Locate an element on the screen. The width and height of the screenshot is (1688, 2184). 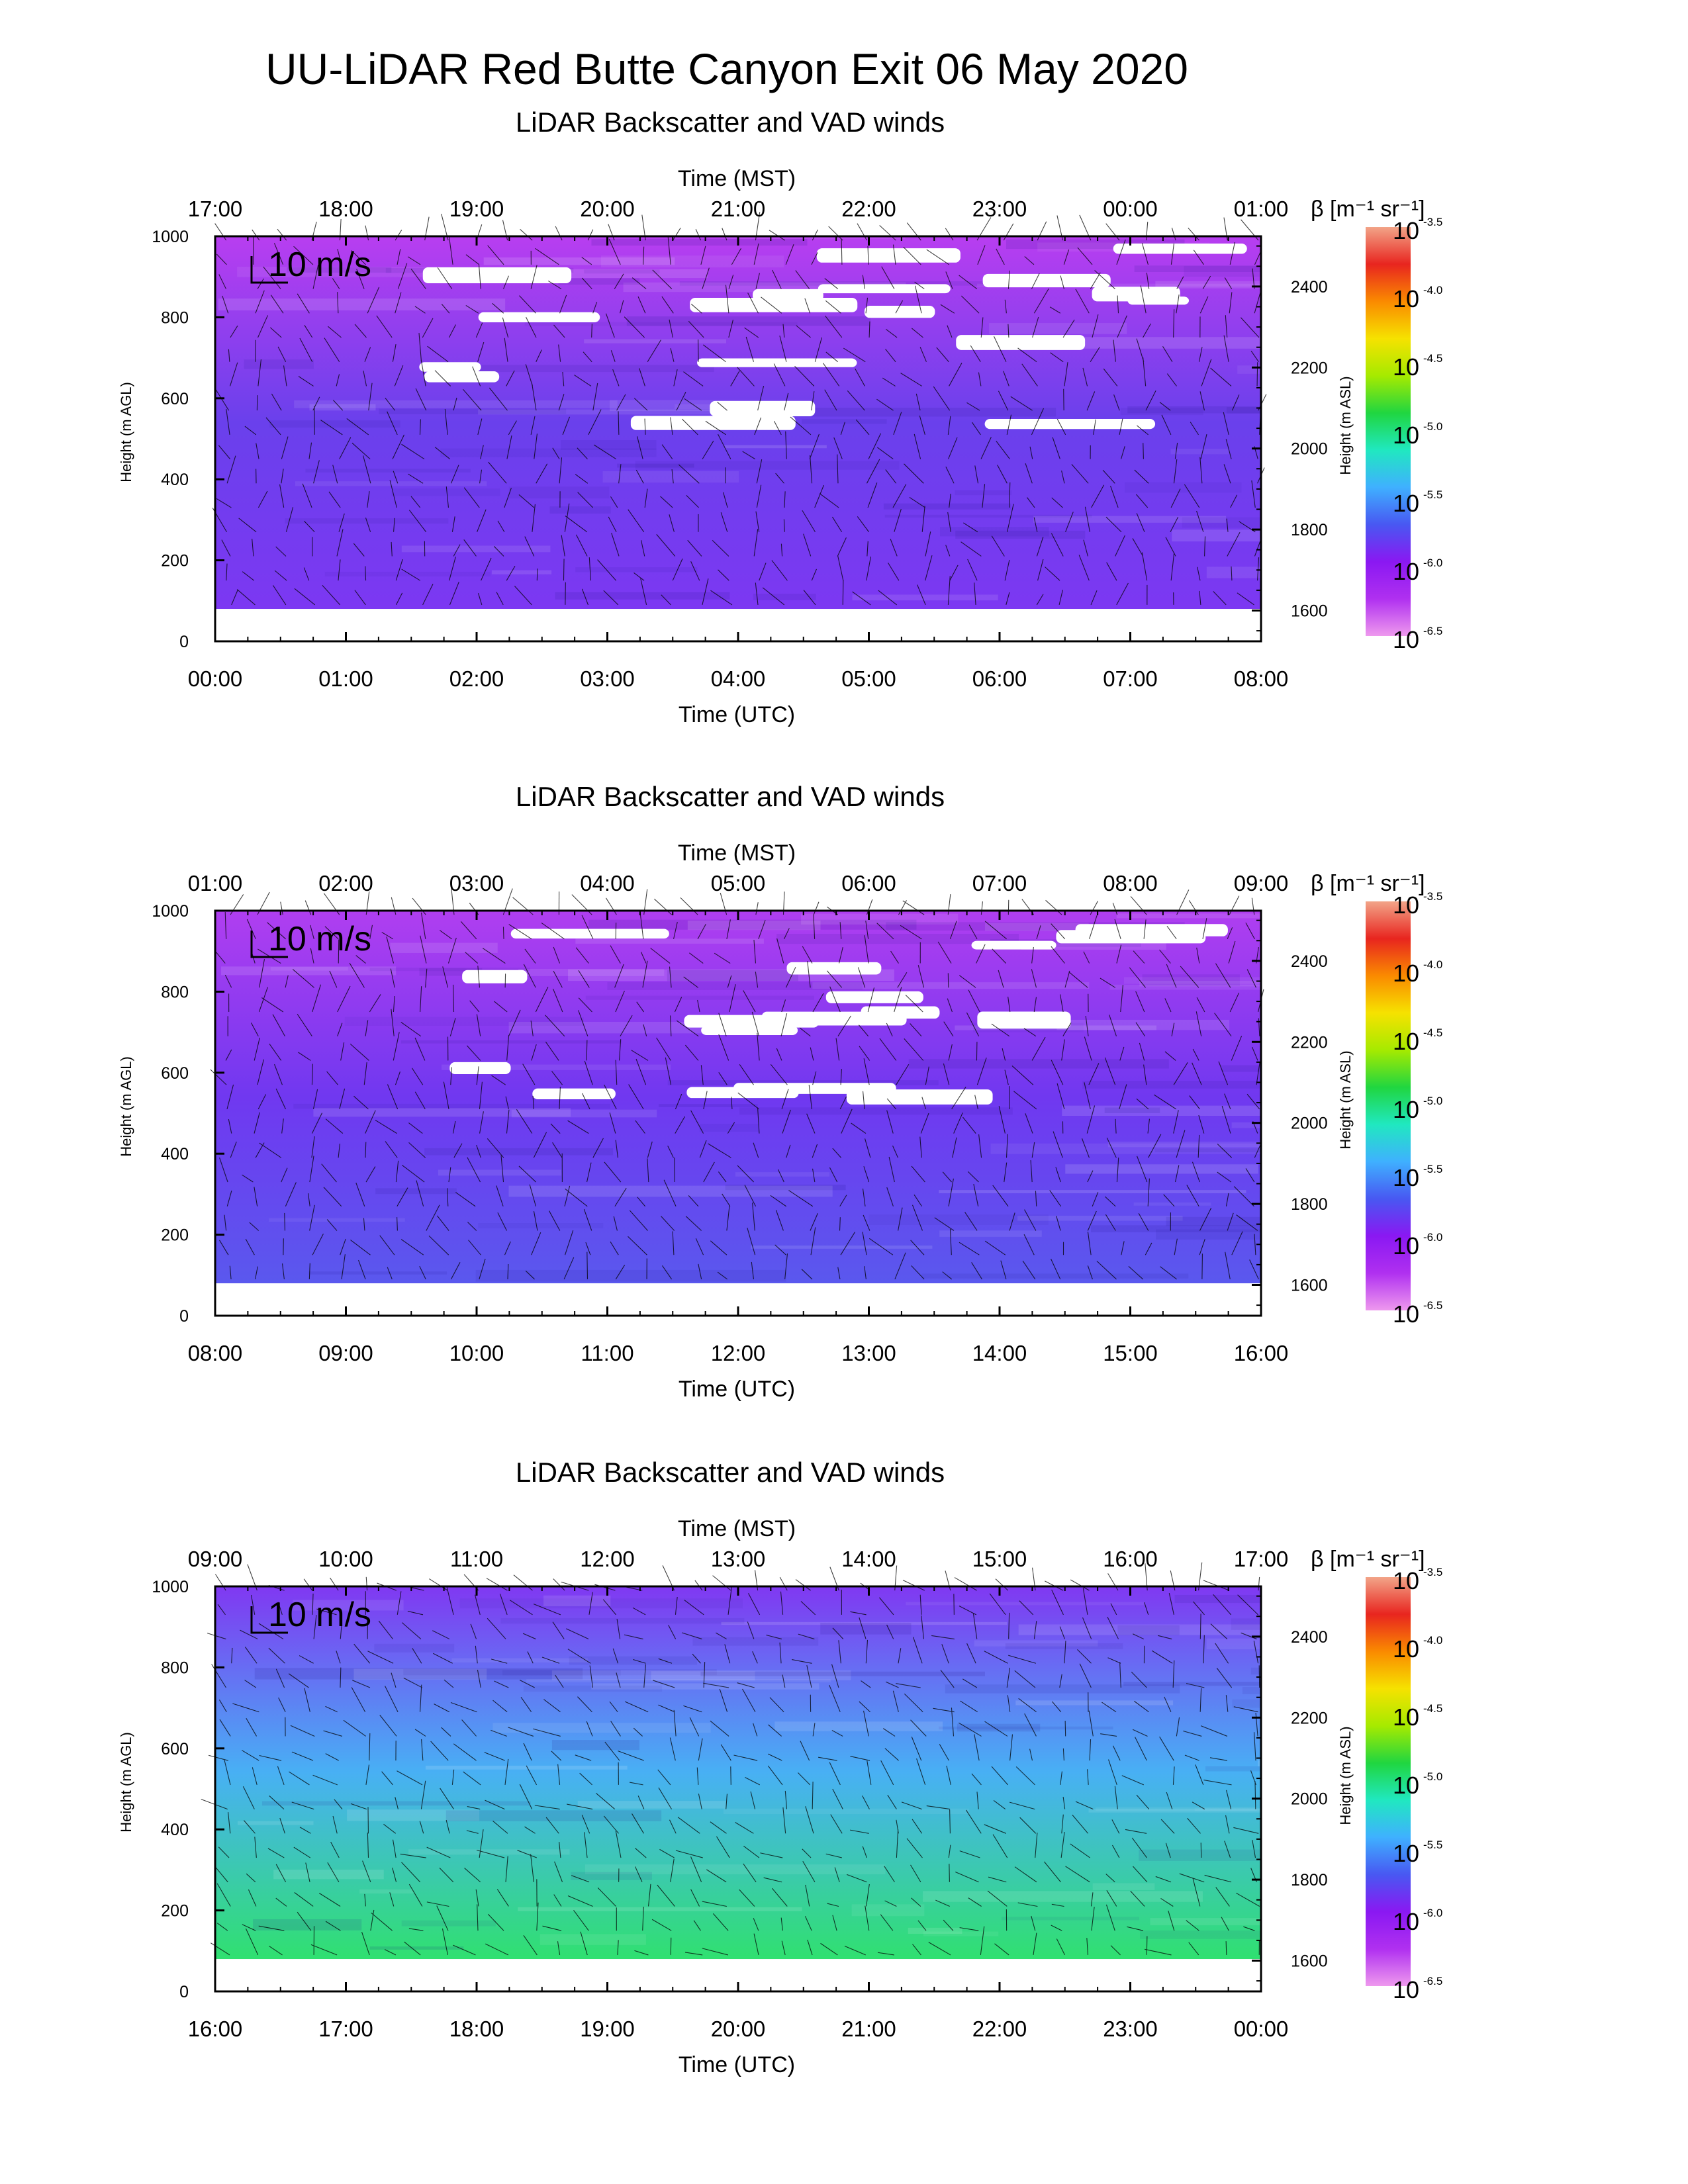
y-tick-label: 1000 is located at coordinates (170, 237).